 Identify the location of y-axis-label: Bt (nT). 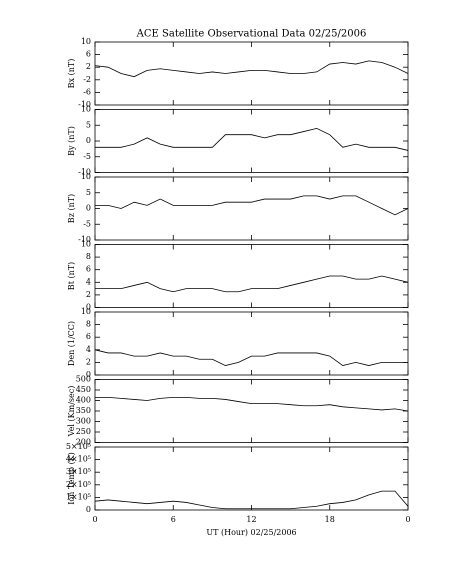
(71, 276).